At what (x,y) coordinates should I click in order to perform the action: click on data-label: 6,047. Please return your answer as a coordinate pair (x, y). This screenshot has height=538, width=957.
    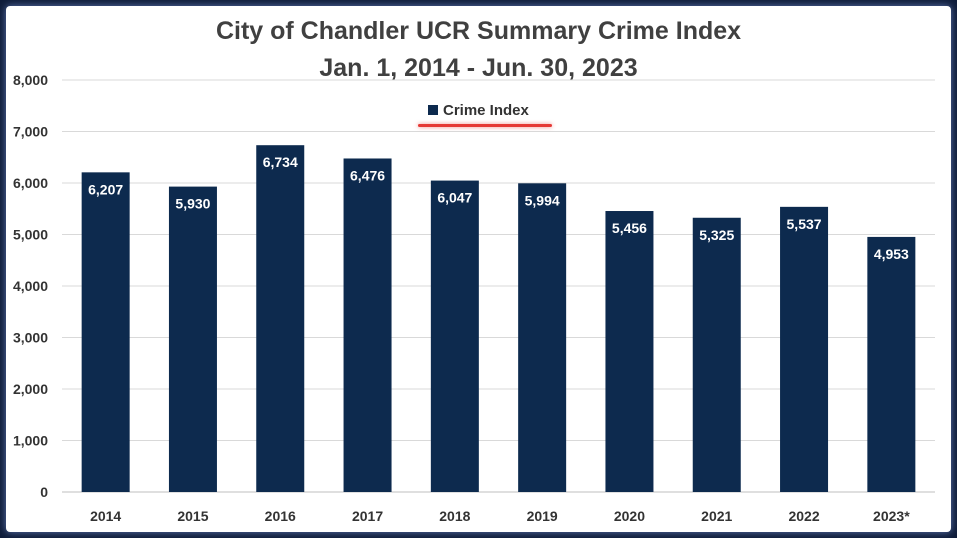
    Looking at the image, I should click on (454, 198).